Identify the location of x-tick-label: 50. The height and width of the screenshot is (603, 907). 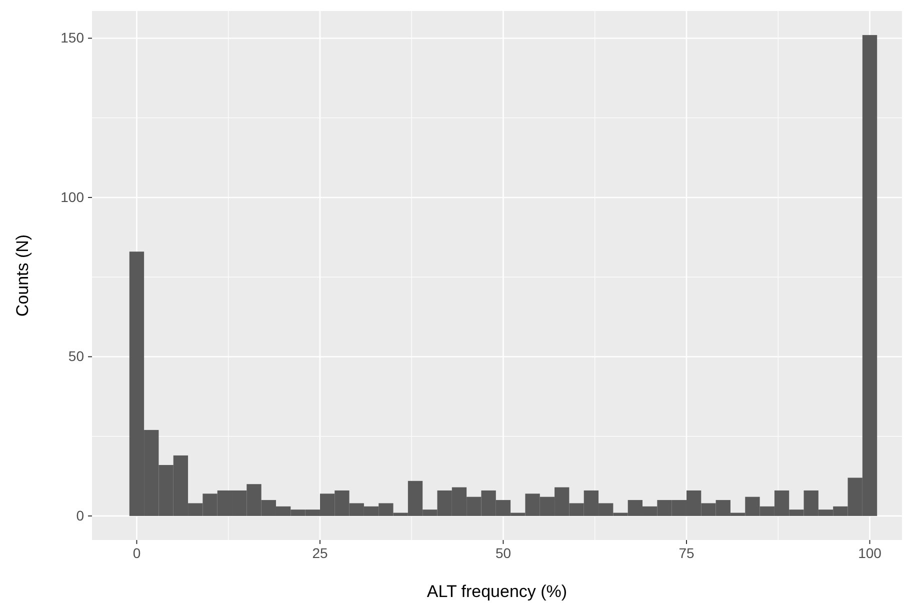
(503, 552).